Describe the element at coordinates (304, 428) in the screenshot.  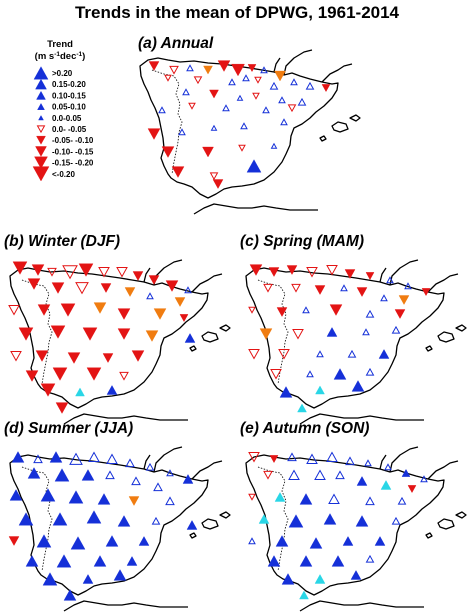
I see `panel-label: (e) Autumn (SON)` at that location.